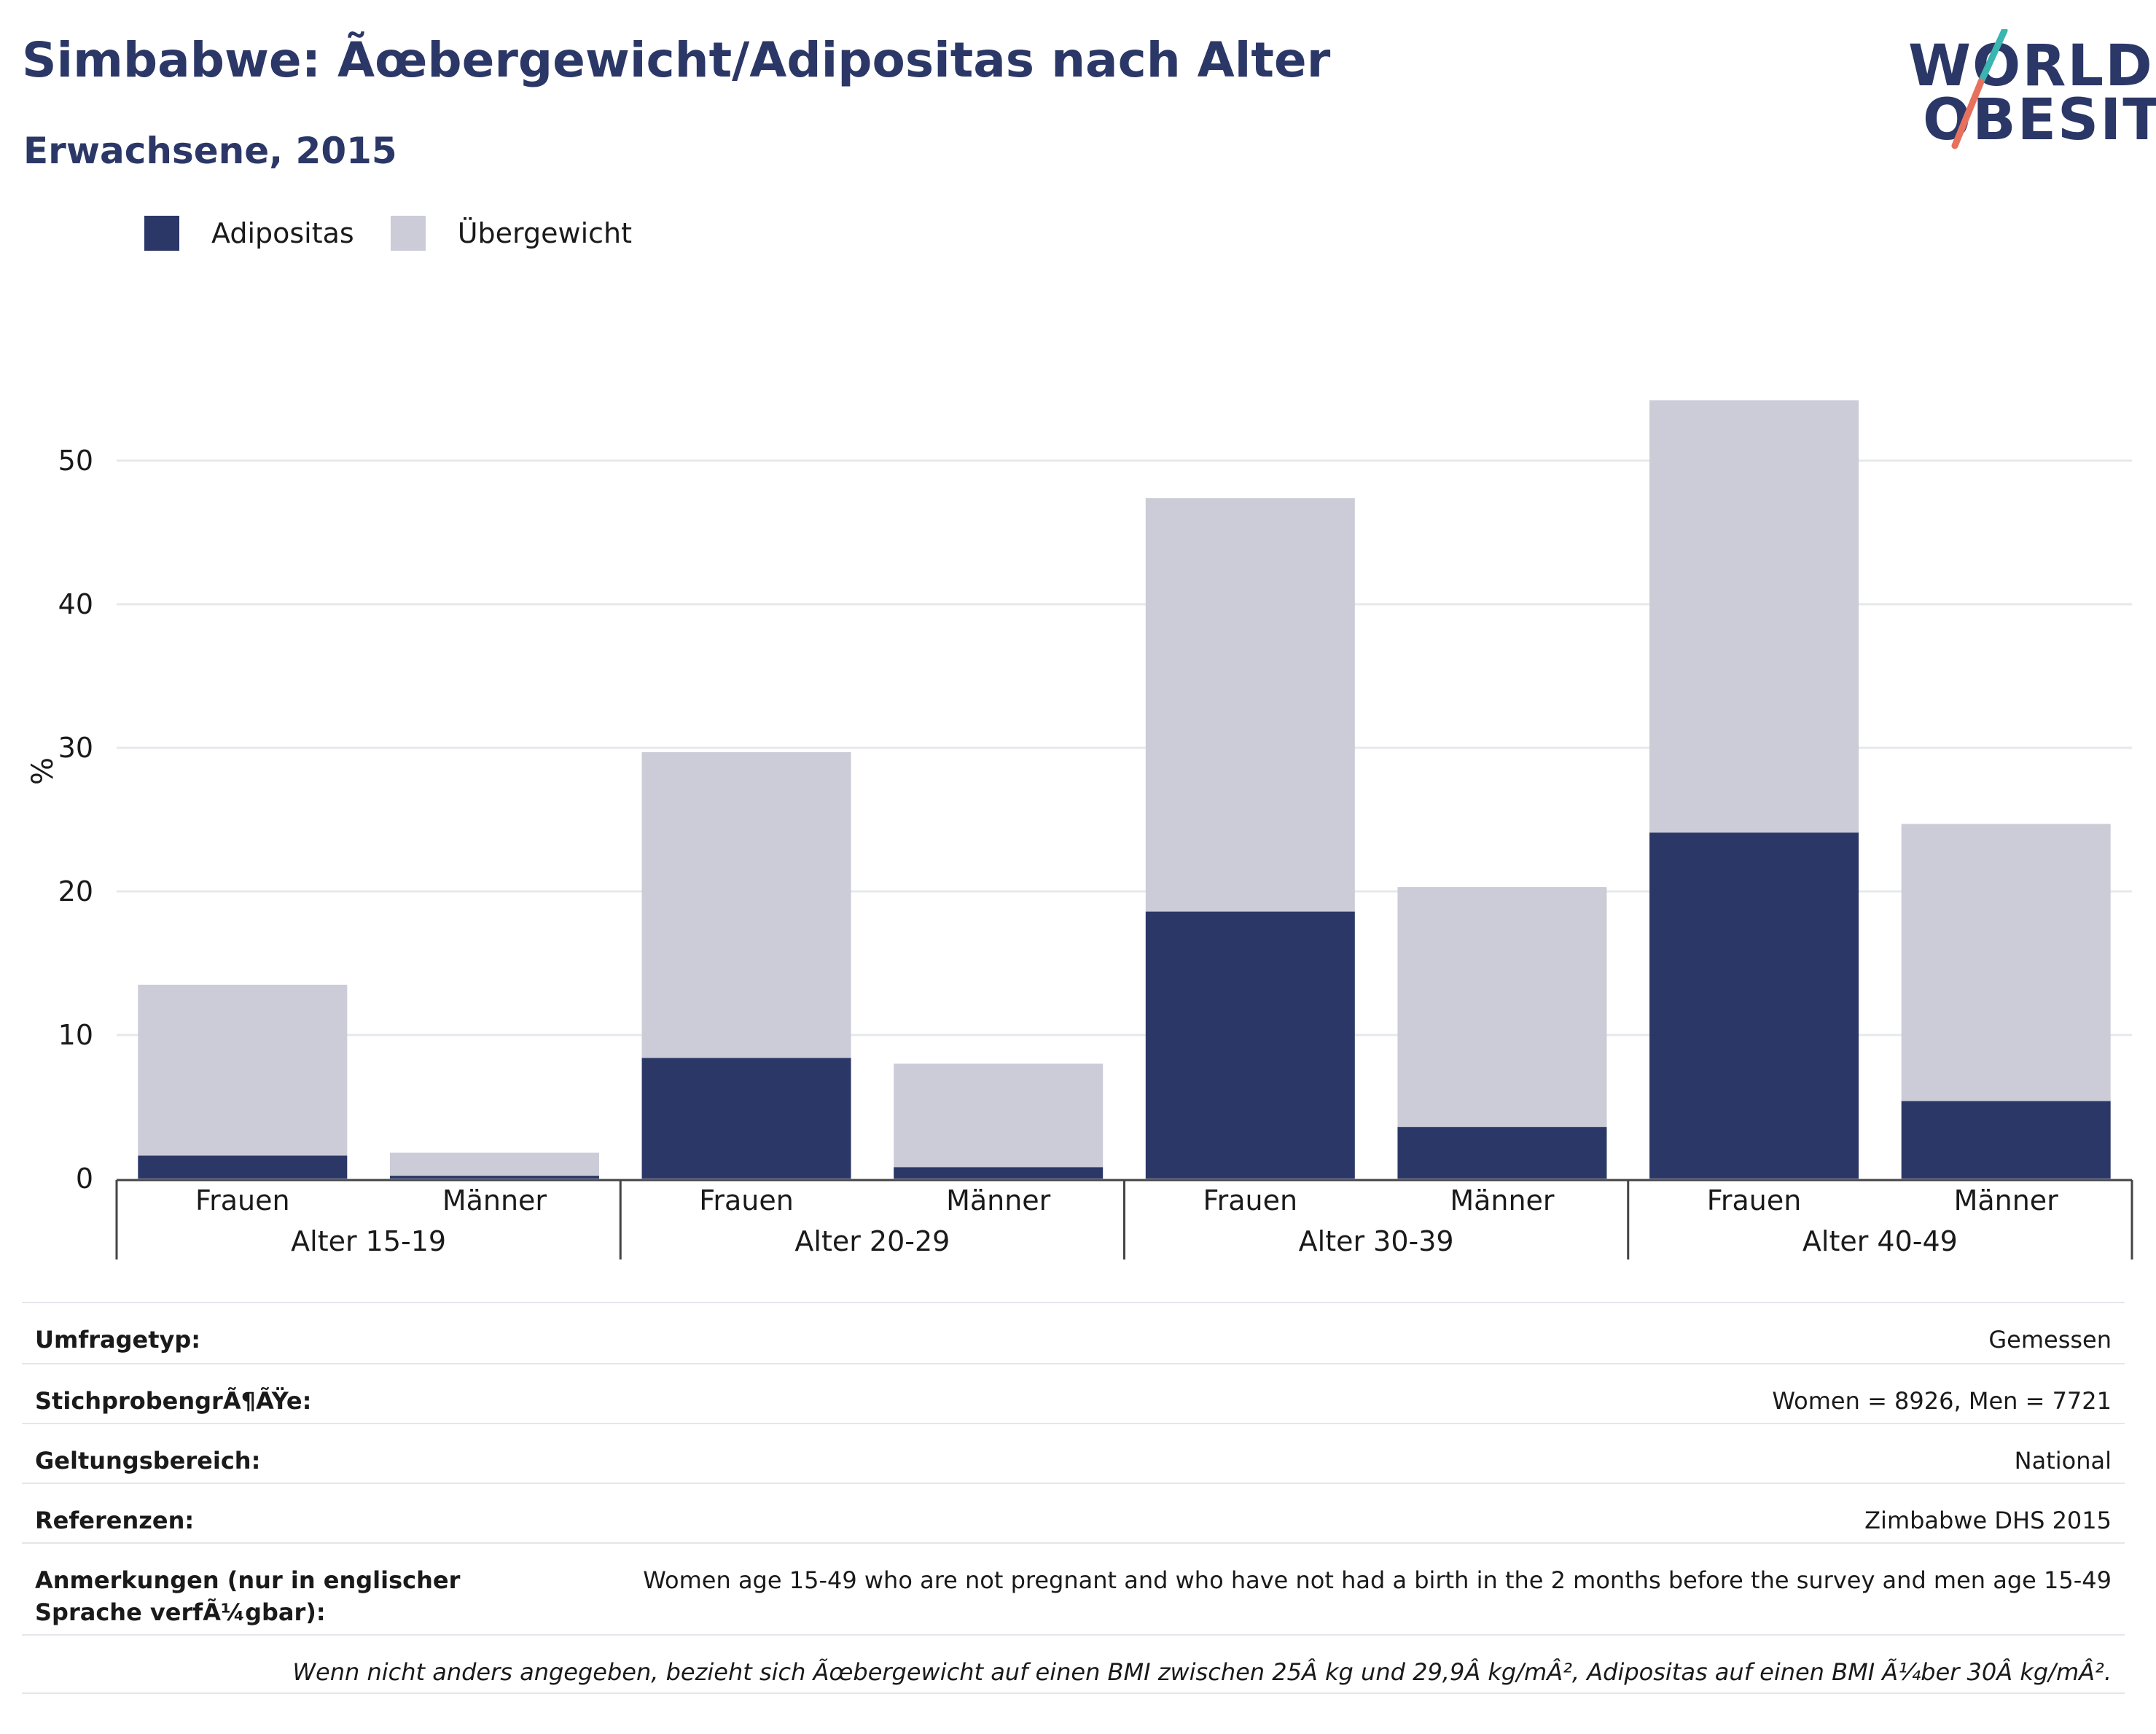 This screenshot has height=1734, width=2156. I want to click on legend-item-uebergewicht: Übergewicht, so click(511, 234).